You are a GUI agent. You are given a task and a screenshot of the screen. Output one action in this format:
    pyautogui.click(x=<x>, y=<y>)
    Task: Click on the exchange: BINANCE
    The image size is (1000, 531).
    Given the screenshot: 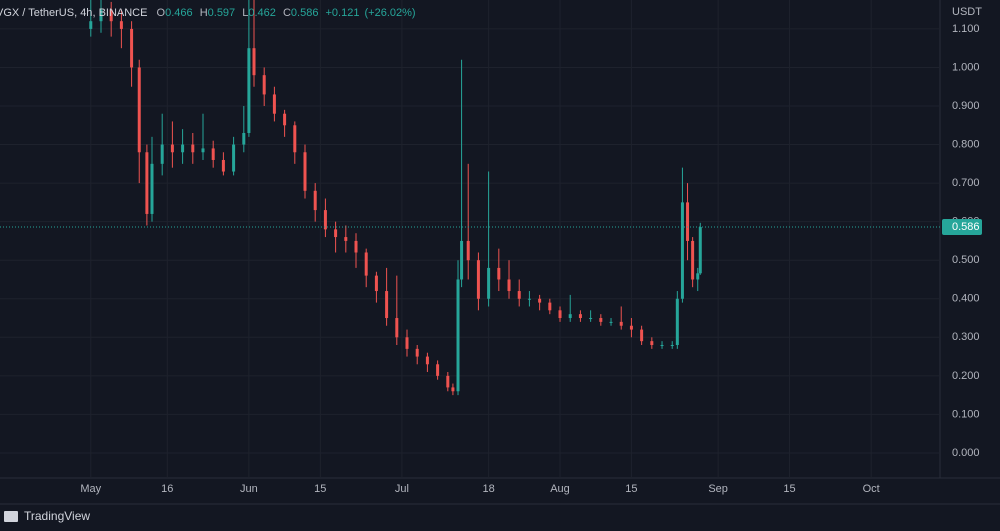 What is the action you would take?
    pyautogui.click(x=123, y=13)
    